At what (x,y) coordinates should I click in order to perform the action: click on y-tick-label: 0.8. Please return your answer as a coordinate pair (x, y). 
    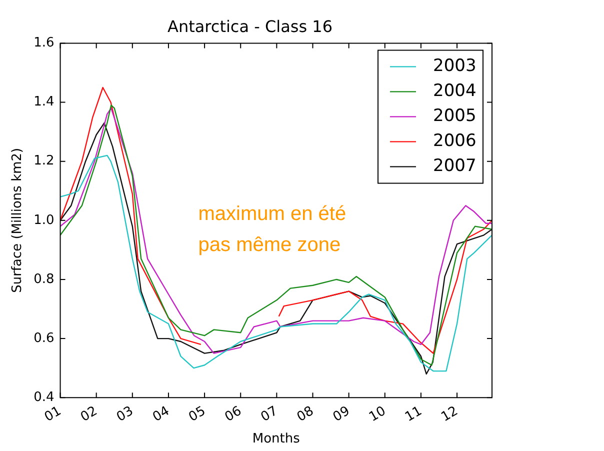
    Looking at the image, I should click on (44, 279).